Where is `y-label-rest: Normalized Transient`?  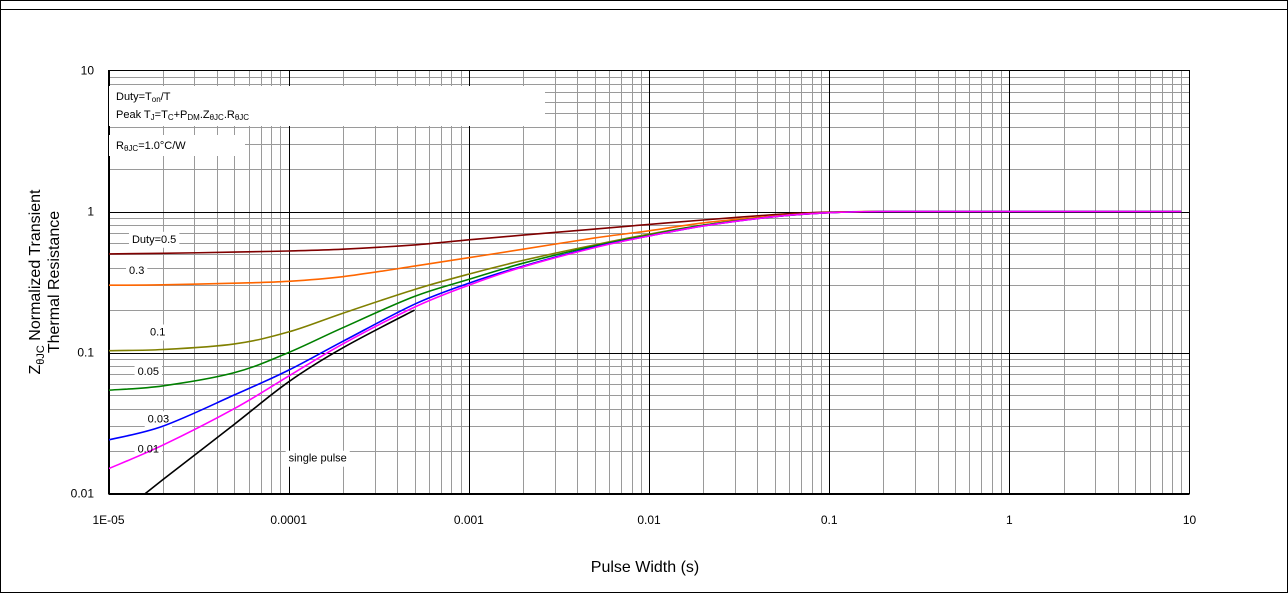 y-label-rest: Normalized Transient is located at coordinates (35, 267).